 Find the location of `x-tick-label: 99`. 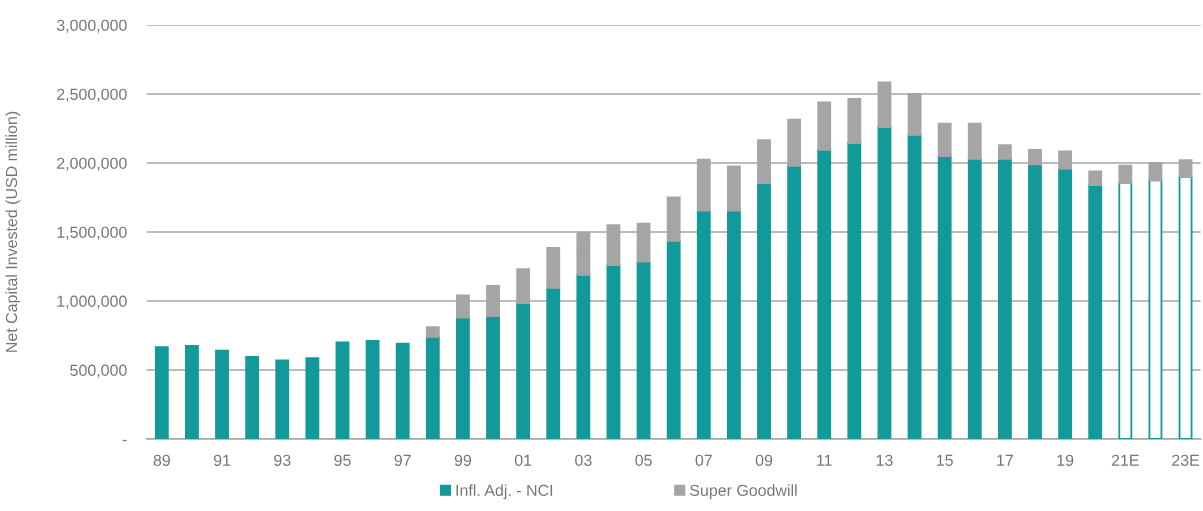

x-tick-label: 99 is located at coordinates (463, 460).